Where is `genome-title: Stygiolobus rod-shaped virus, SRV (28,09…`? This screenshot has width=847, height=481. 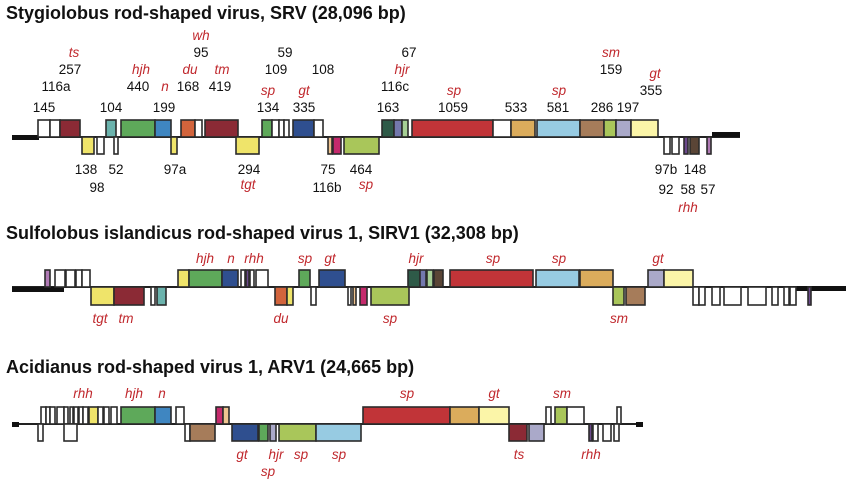
genome-title: Stygiolobus rod-shaped virus, SRV (28,09… is located at coordinates (206, 13).